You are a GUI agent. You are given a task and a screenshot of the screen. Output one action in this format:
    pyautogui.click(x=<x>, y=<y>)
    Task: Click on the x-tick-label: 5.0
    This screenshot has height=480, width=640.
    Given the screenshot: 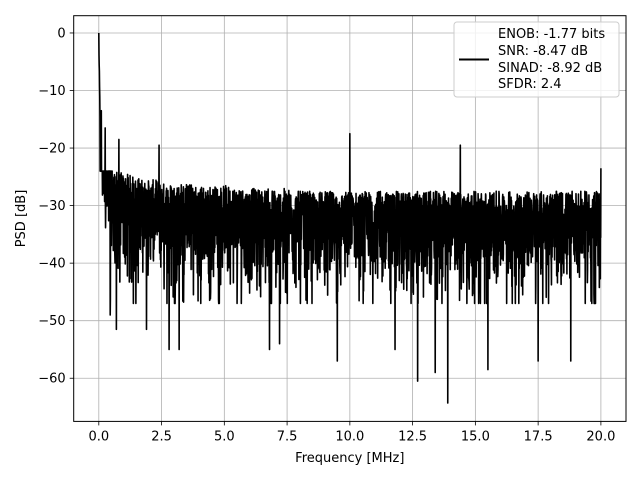 What is the action you would take?
    pyautogui.click(x=224, y=436)
    